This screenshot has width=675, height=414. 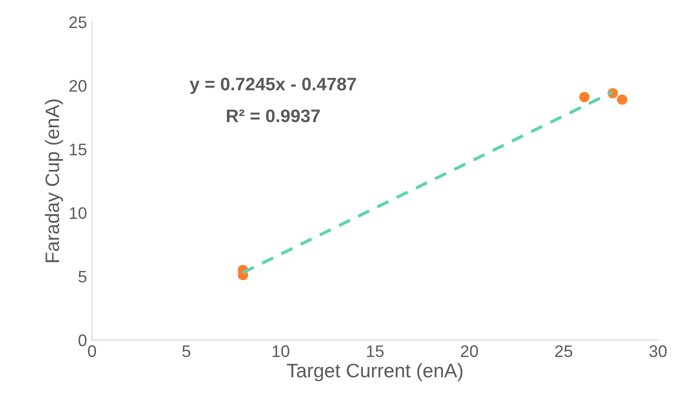 What do you see at coordinates (78, 150) in the screenshot?
I see `y-tick-label: 15` at bounding box center [78, 150].